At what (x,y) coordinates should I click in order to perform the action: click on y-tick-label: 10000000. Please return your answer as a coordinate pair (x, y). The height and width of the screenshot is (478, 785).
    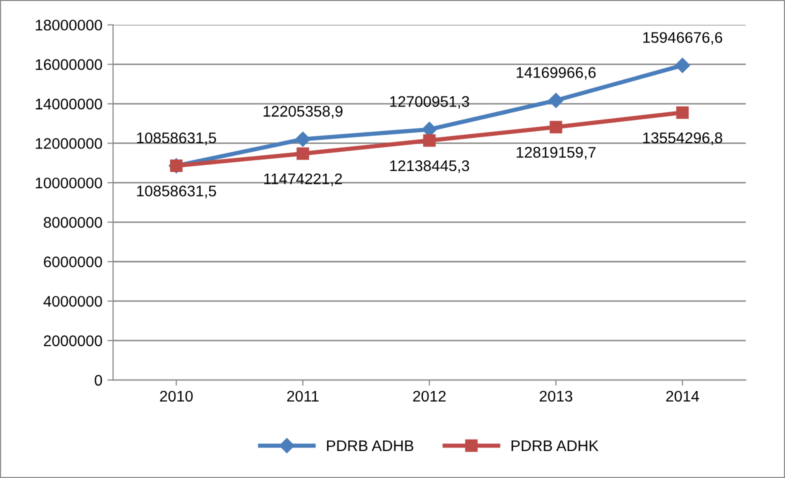
    Looking at the image, I should click on (69, 183).